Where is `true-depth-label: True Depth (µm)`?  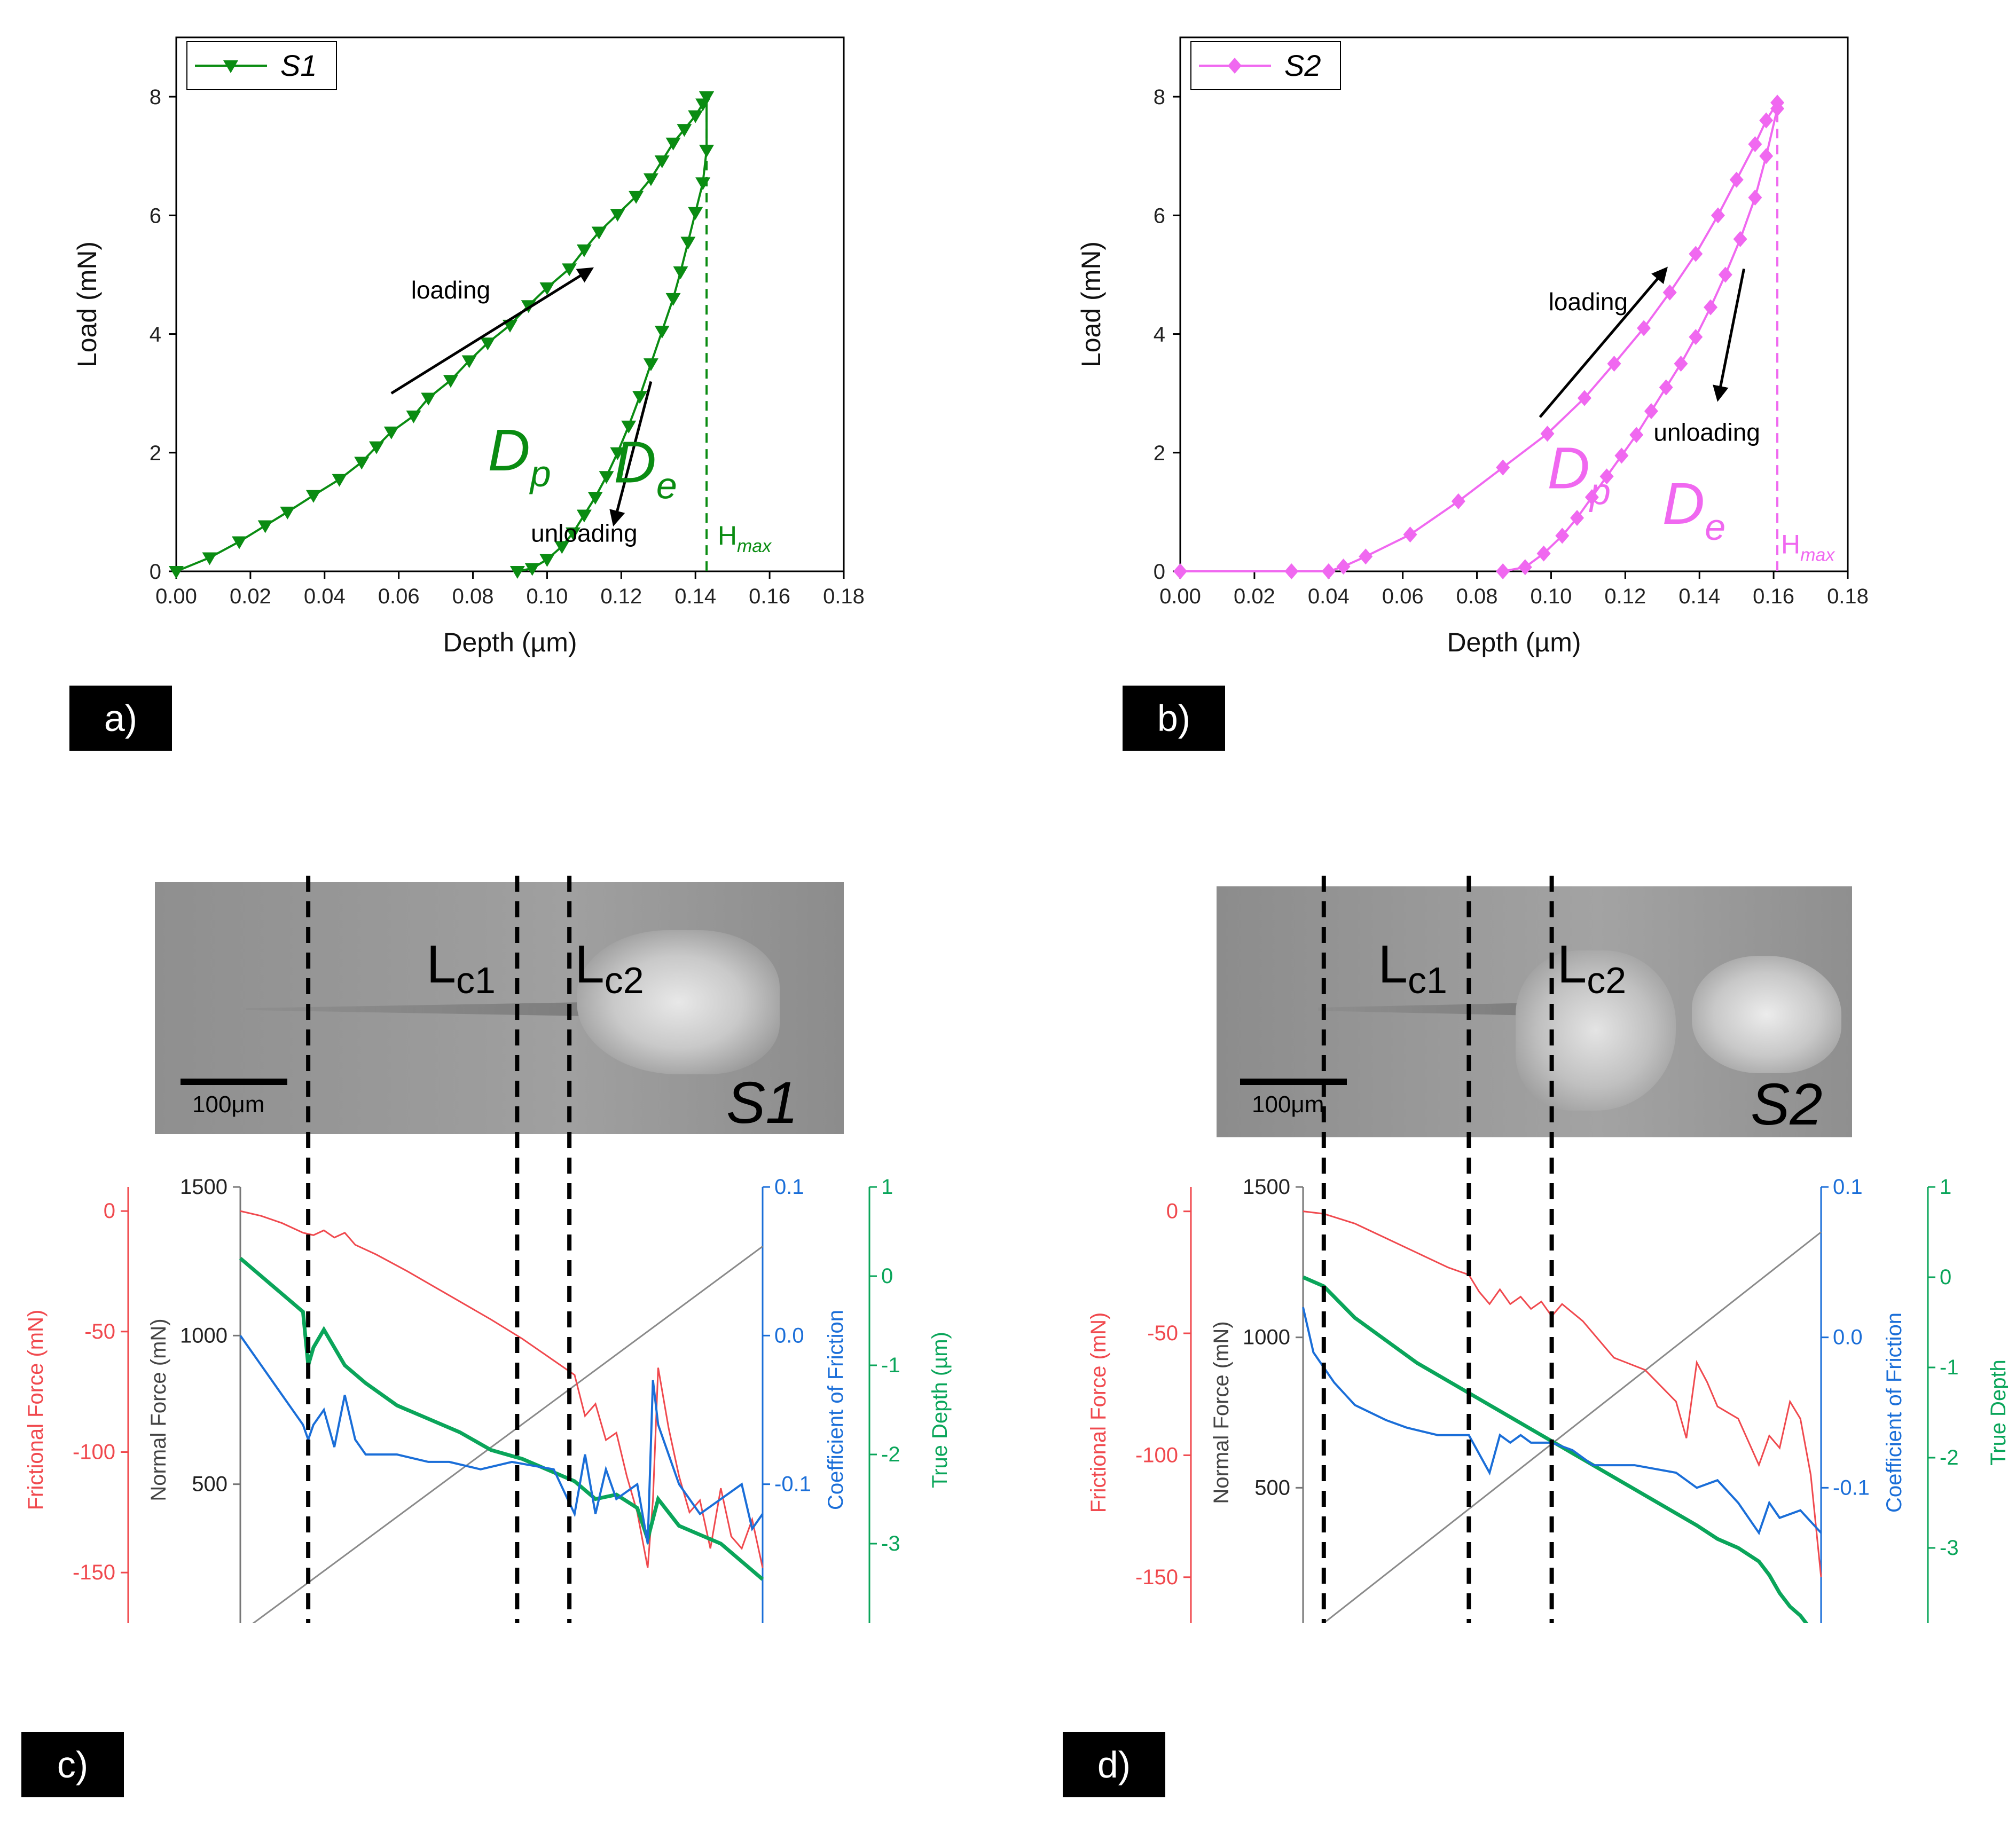
true-depth-label: True Depth (µm) is located at coordinates (940, 1410).